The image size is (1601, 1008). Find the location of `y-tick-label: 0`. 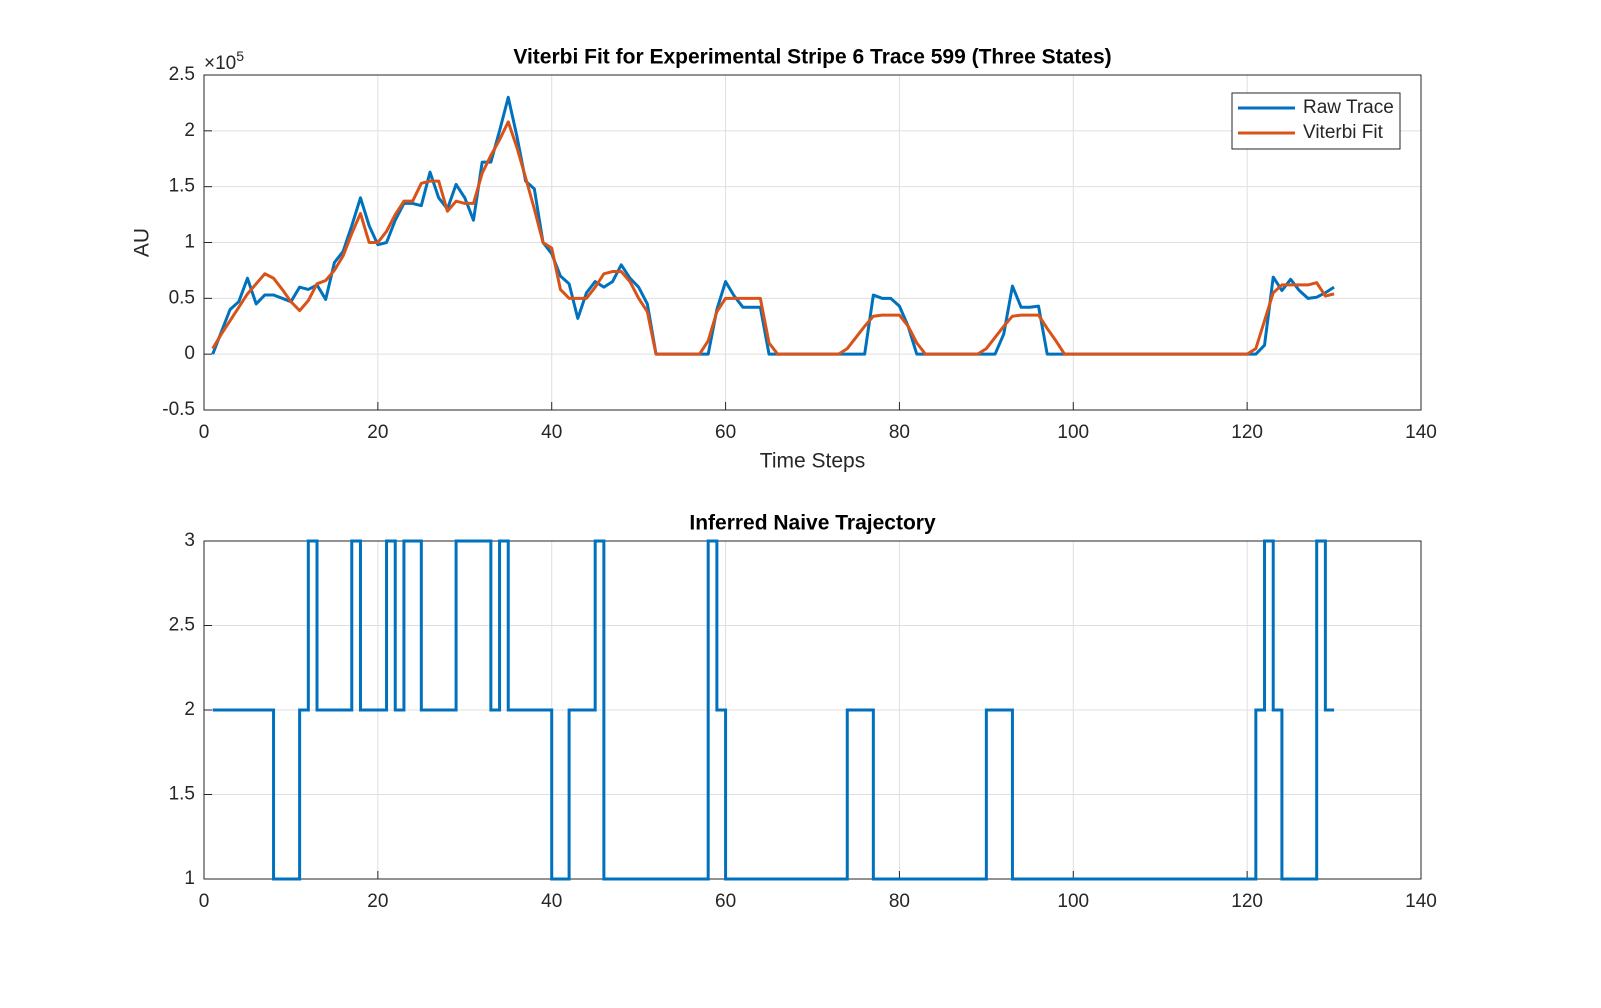

y-tick-label: 0 is located at coordinates (189, 353).